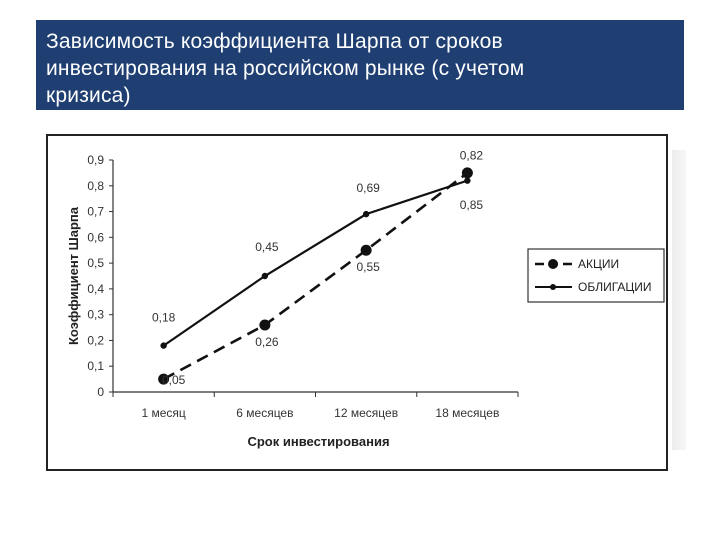 The width and height of the screenshot is (720, 540). Describe the element at coordinates (553, 264) in the screenshot. I see `legend-stocks-marker` at that location.